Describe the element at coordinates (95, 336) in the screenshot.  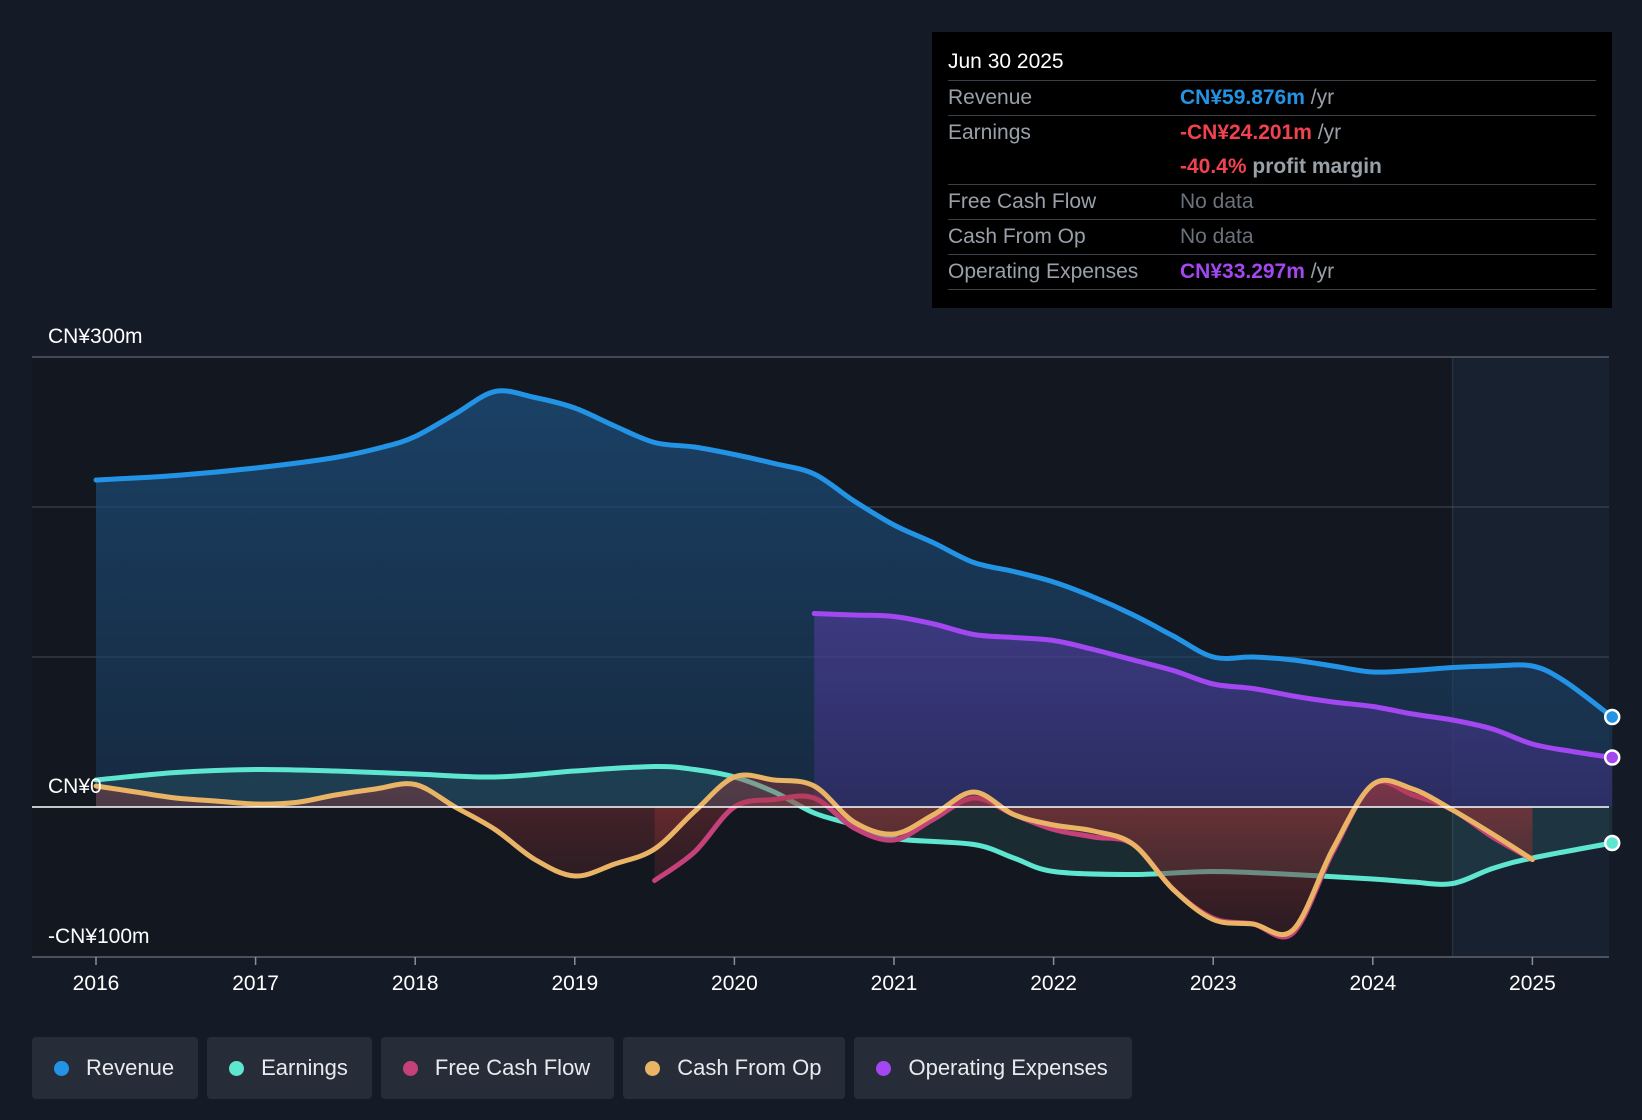
I see `y-tick-label-cn-300m: CN¥300m` at that location.